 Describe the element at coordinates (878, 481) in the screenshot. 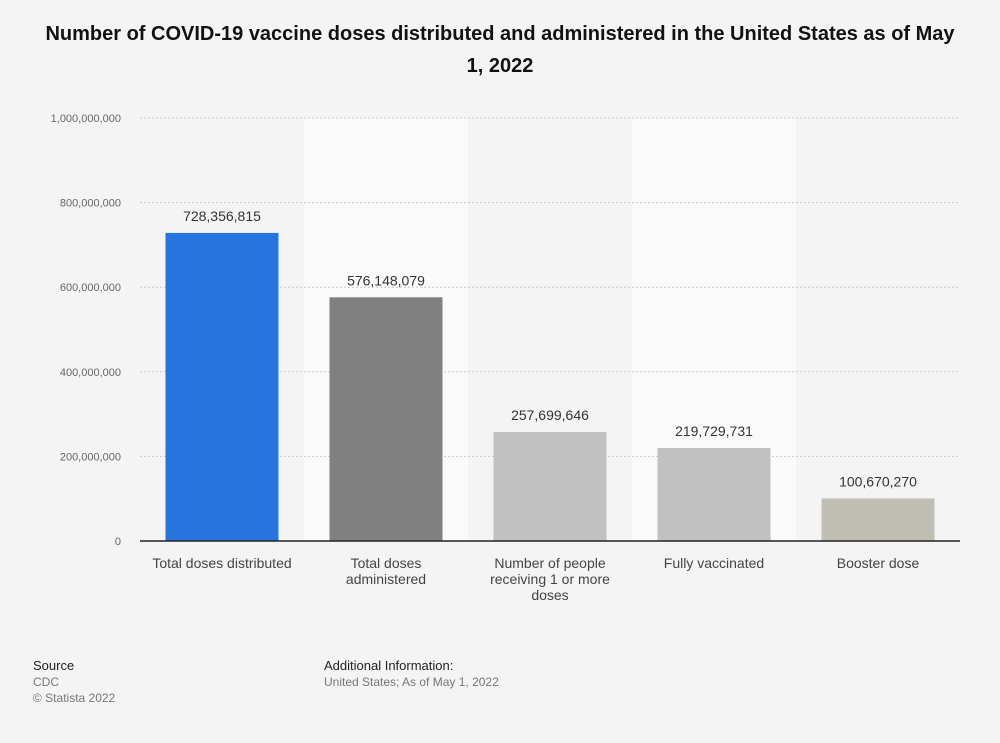

I see `value-label: 100,670,270` at that location.